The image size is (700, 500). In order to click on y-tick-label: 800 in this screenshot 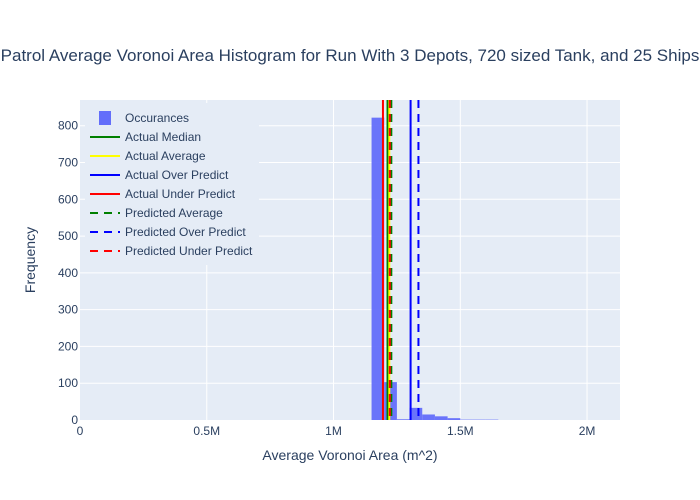, I will do `click(68, 126)`.